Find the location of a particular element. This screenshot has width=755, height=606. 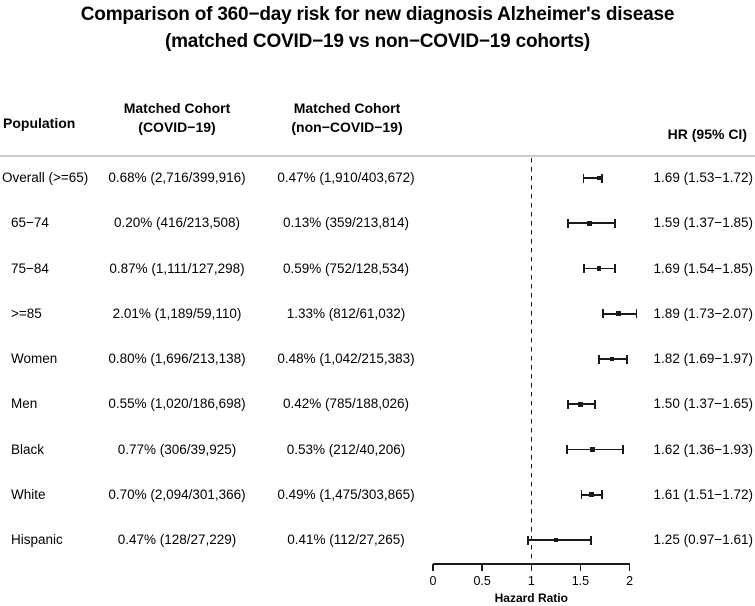

noncovid-risk-value: 0.13% (359/213,814) is located at coordinates (346, 223).